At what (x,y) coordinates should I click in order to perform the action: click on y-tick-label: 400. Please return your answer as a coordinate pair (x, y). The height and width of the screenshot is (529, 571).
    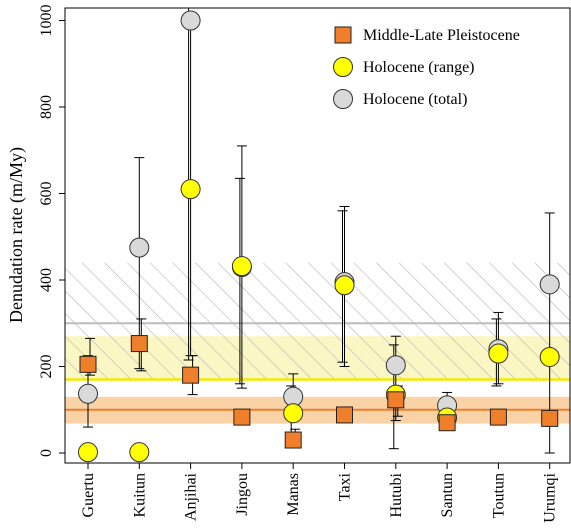
    Looking at the image, I should click on (46, 280).